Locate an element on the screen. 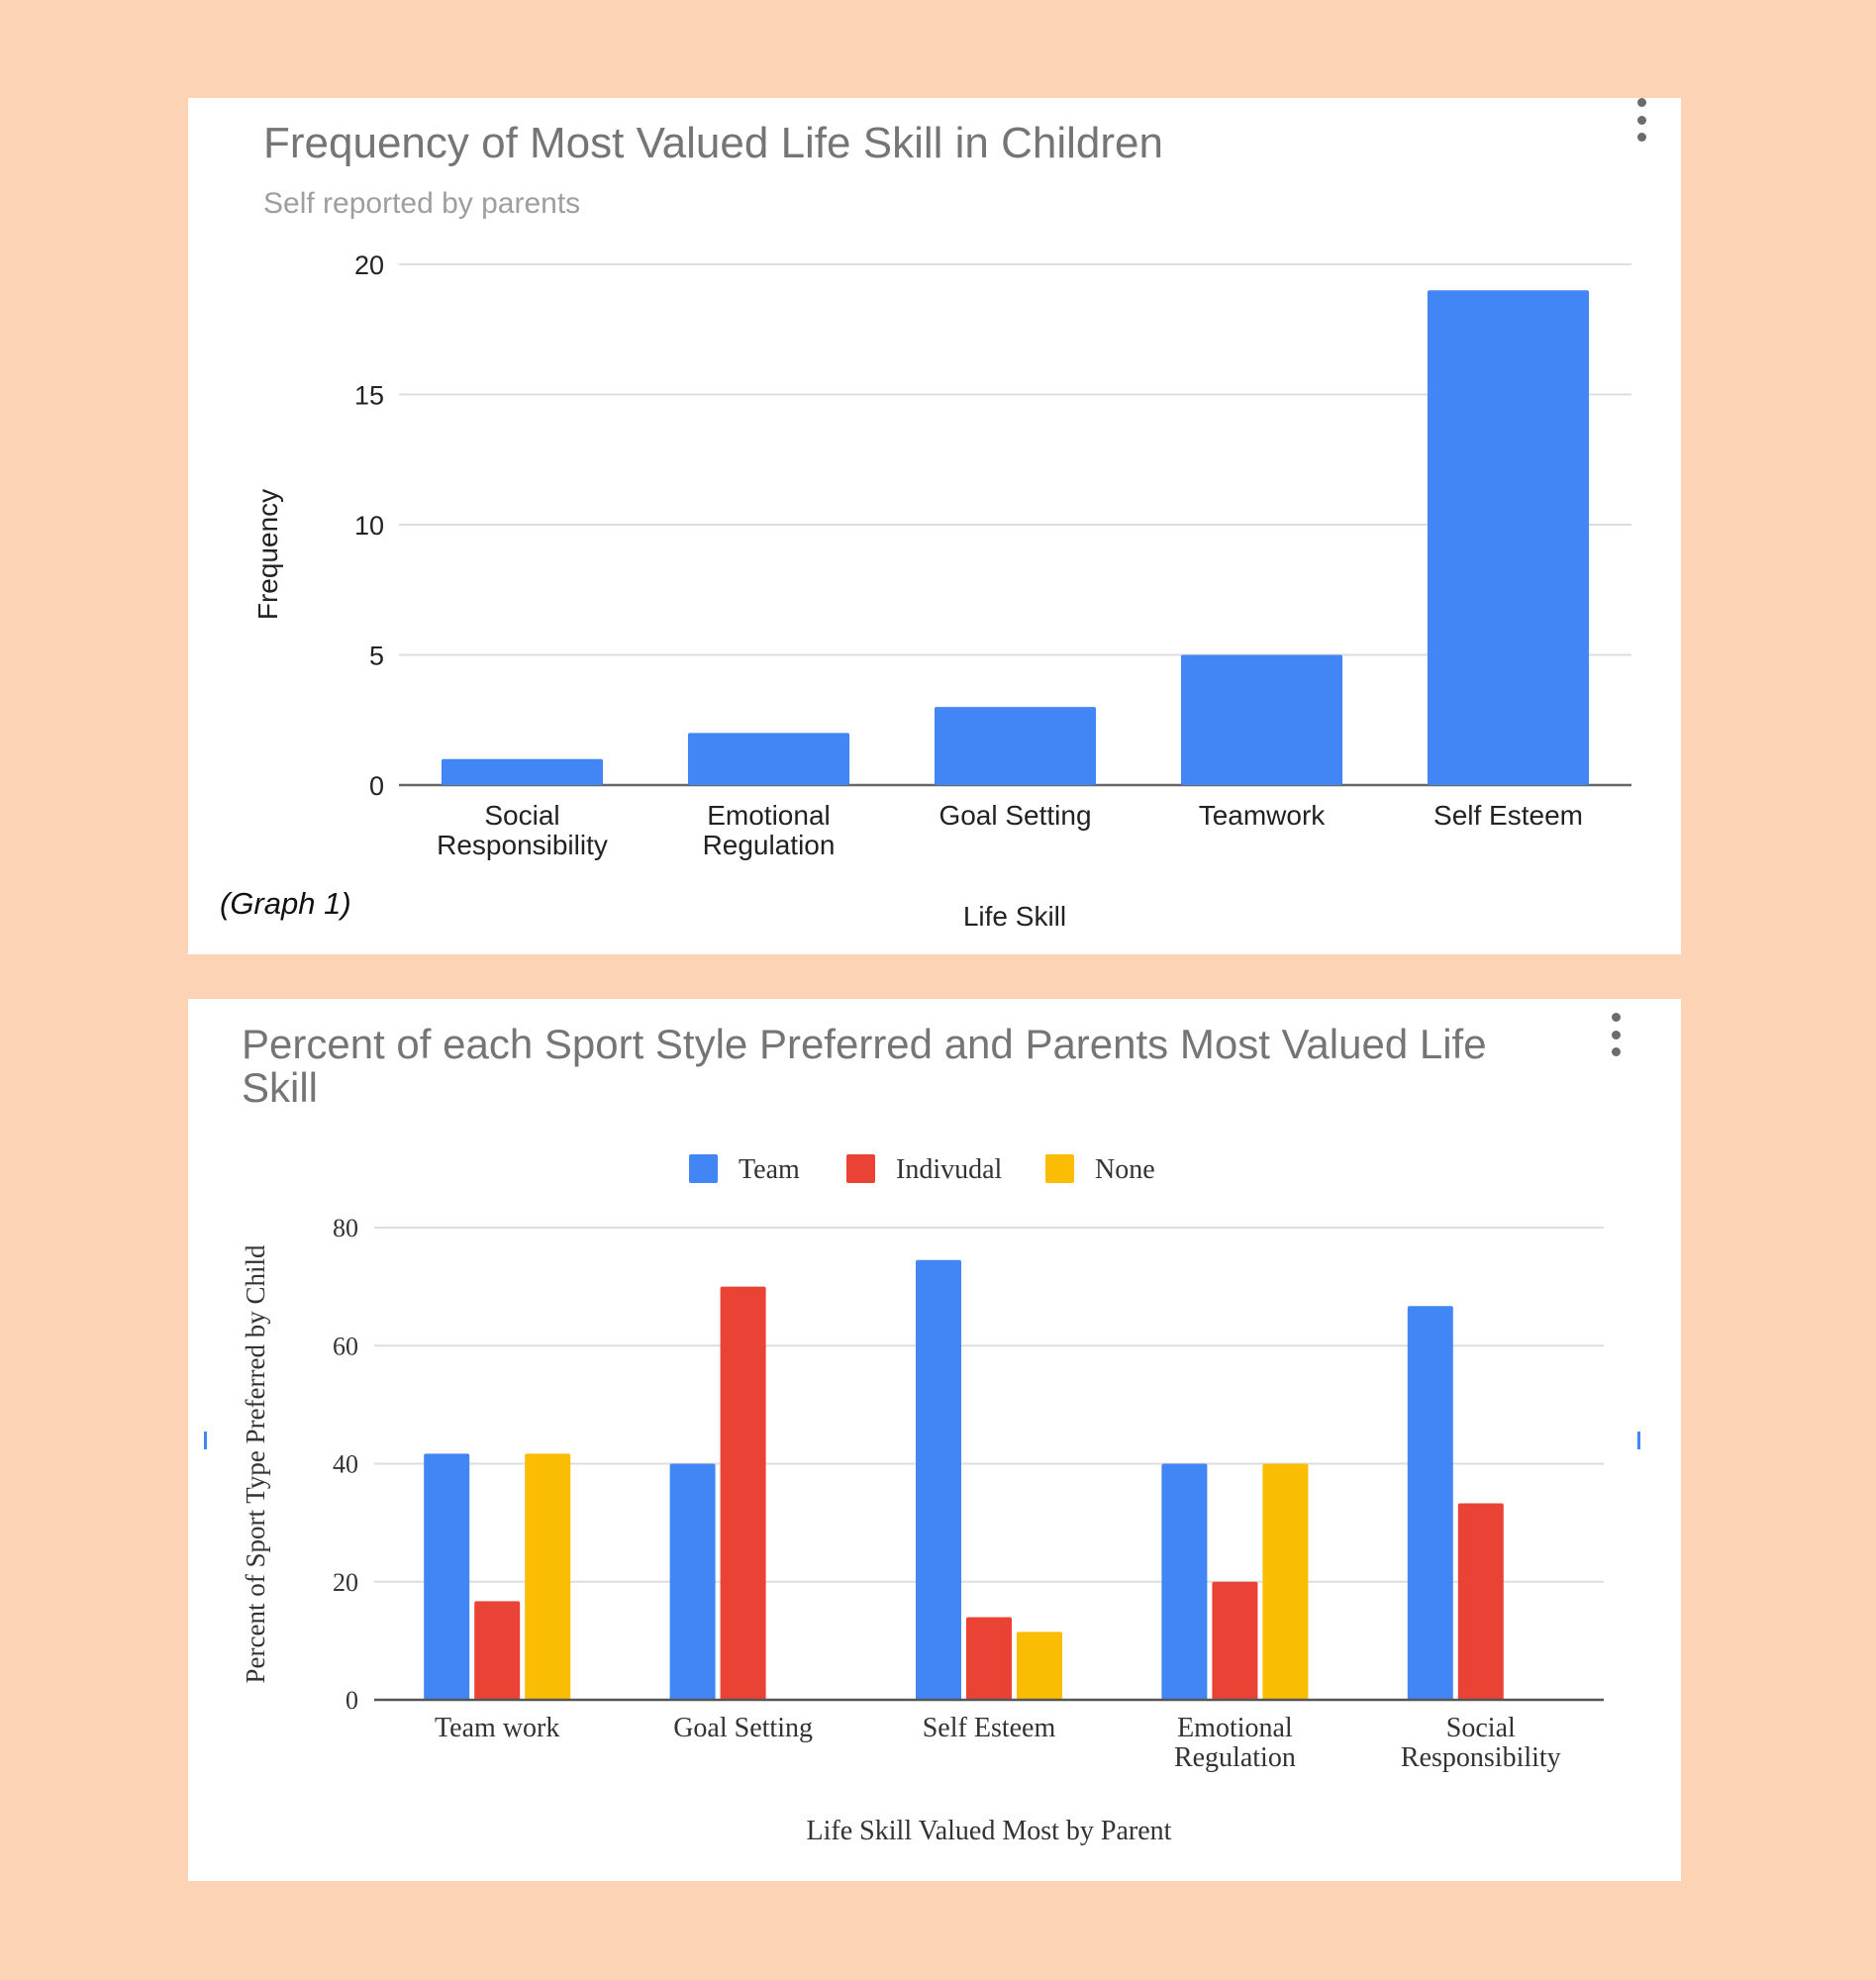  x-tick-label: Team work is located at coordinates (497, 1728).